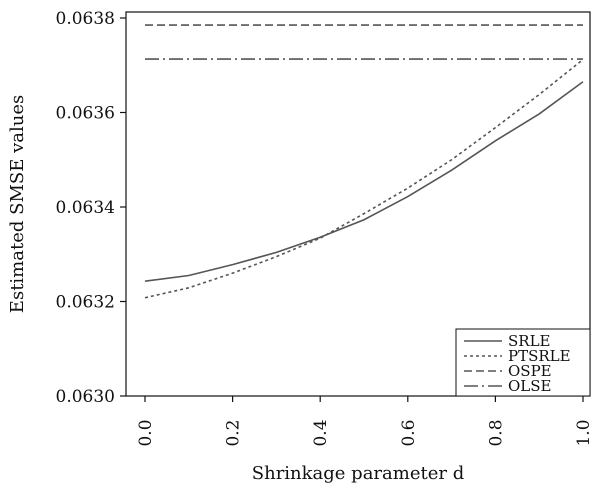 This screenshot has width=600, height=486. I want to click on x-tick-label-0.0: 0.0, so click(146, 432).